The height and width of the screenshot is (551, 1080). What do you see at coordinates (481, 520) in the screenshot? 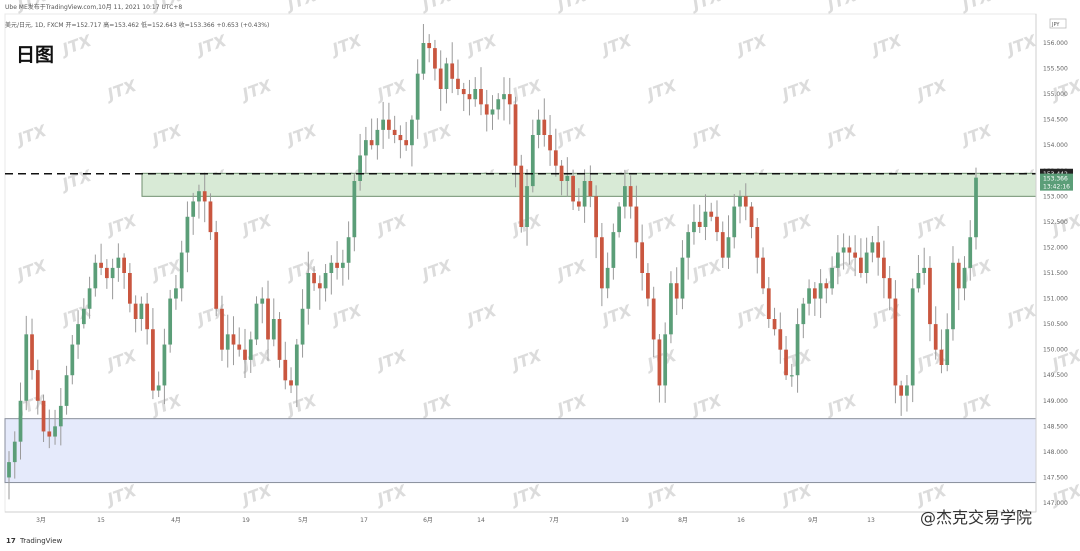
I see `time-tick-label: 14` at bounding box center [481, 520].